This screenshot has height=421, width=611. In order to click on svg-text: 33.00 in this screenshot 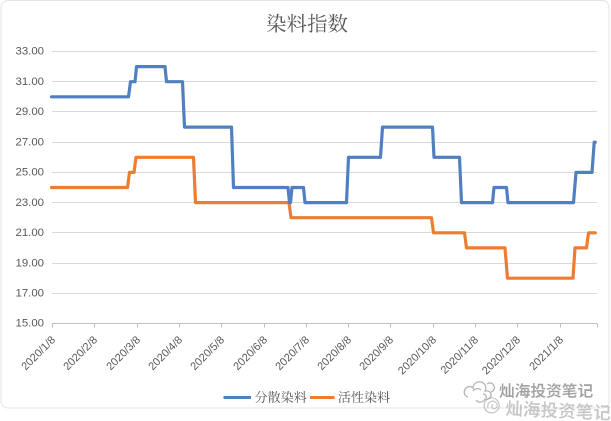, I will do `click(29, 52)`.